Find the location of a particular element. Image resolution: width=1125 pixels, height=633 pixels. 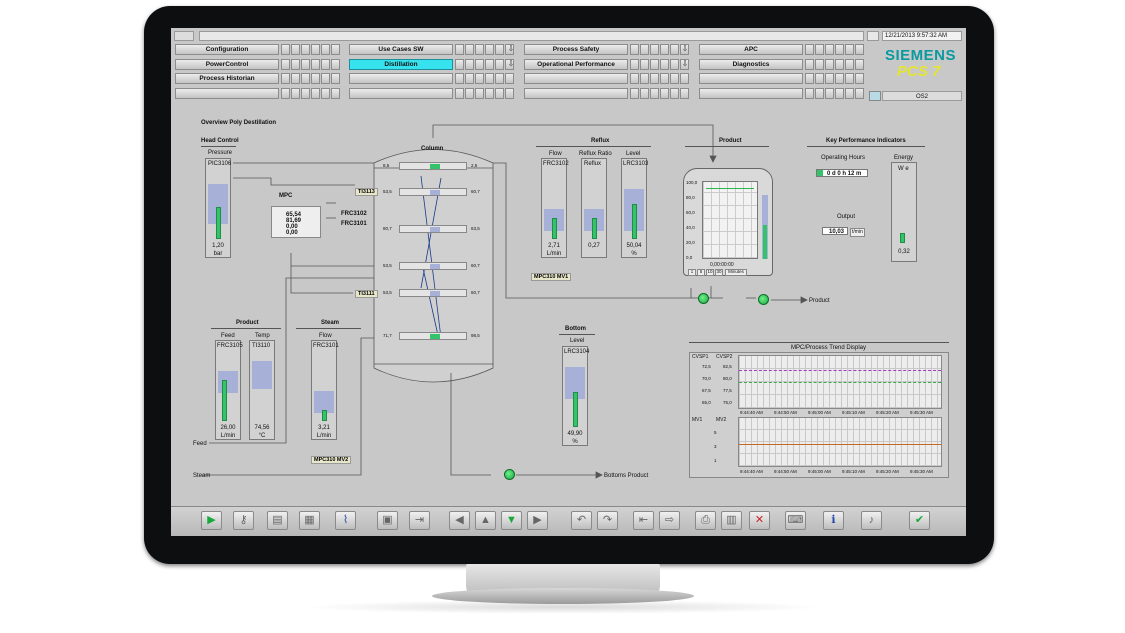

reflux-ratio-gauge: Reflux 0,27 is located at coordinates (594, 208).